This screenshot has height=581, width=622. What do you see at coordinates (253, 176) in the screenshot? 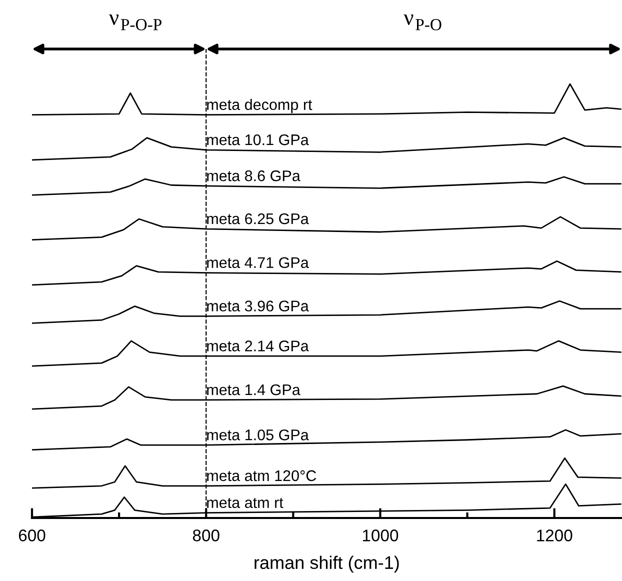
I see `series-label: meta 8.6 GPa` at bounding box center [253, 176].